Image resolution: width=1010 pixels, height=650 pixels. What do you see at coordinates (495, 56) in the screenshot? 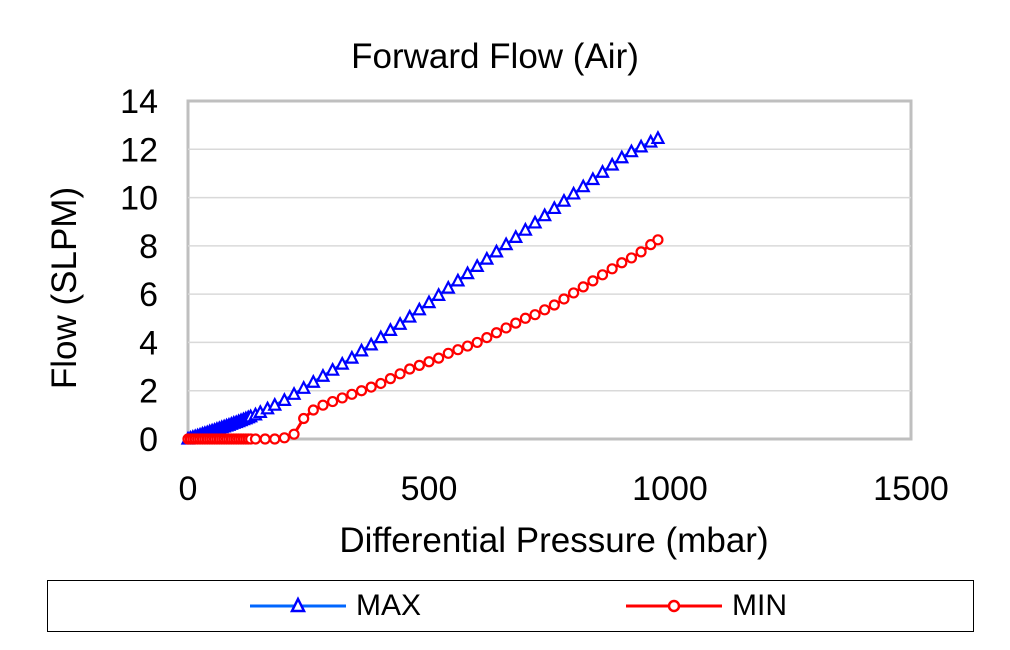
I see `chart-title: Forward Flow (Air)` at bounding box center [495, 56].